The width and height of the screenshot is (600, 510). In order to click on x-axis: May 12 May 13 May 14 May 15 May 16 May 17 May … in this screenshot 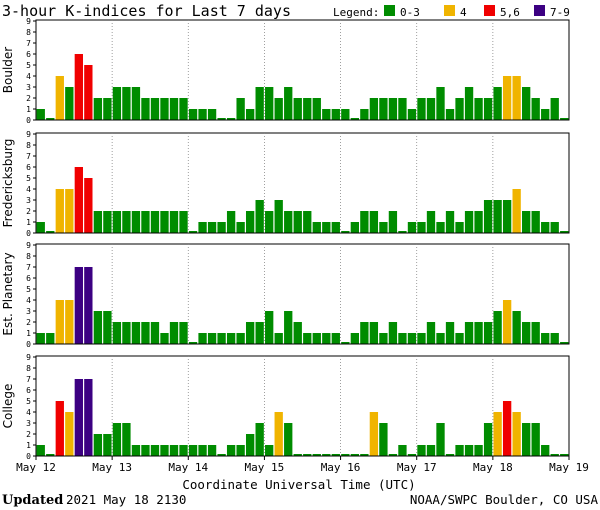, I will do `click(302, 465)`.